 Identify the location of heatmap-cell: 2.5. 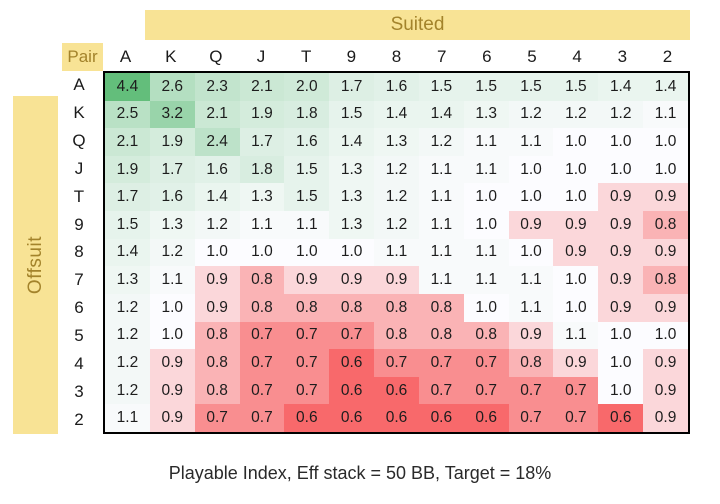
(127, 114).